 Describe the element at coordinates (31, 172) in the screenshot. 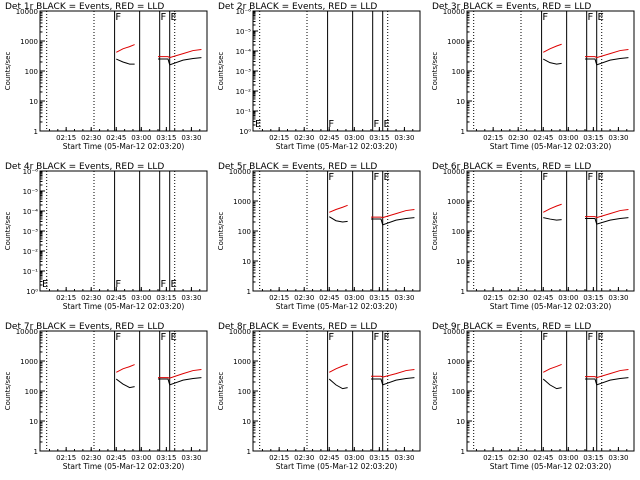

I see `y-tick-label: 10⁻⁶` at that location.